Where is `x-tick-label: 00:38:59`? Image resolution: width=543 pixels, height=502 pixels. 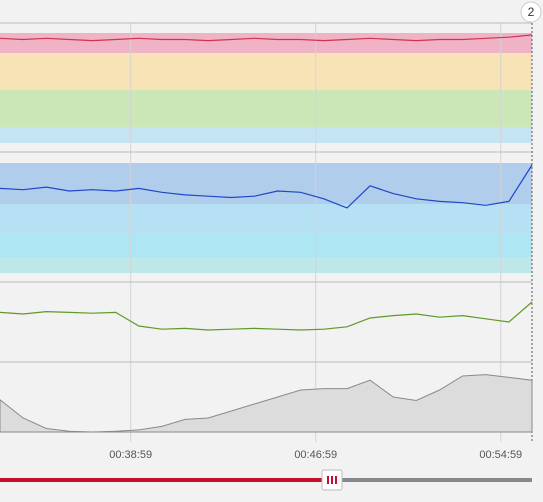
x-tick-label: 00:38:59 is located at coordinates (130, 455).